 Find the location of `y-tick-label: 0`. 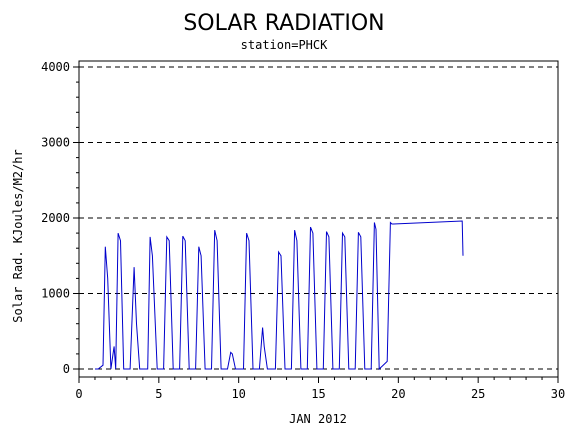

y-tick-label: 0 is located at coordinates (66, 369).